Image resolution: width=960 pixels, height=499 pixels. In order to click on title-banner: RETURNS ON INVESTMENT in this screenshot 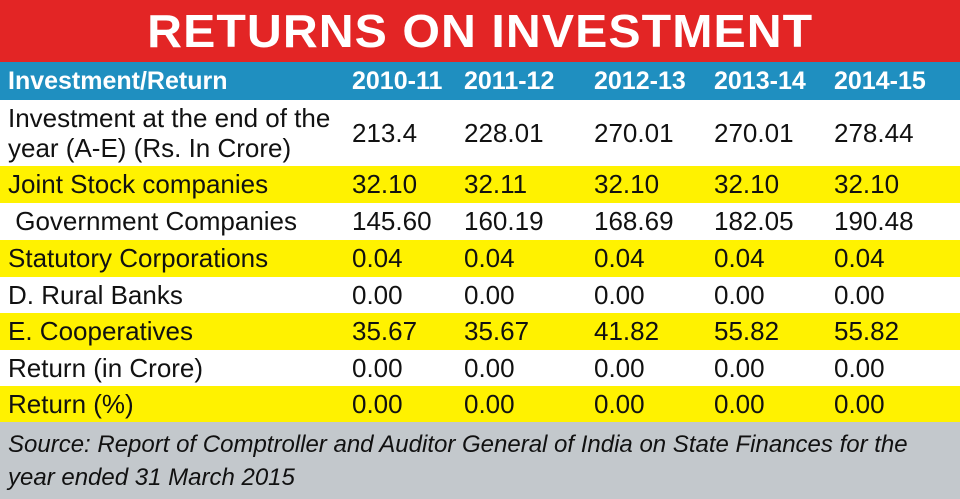, I will do `click(480, 31)`.